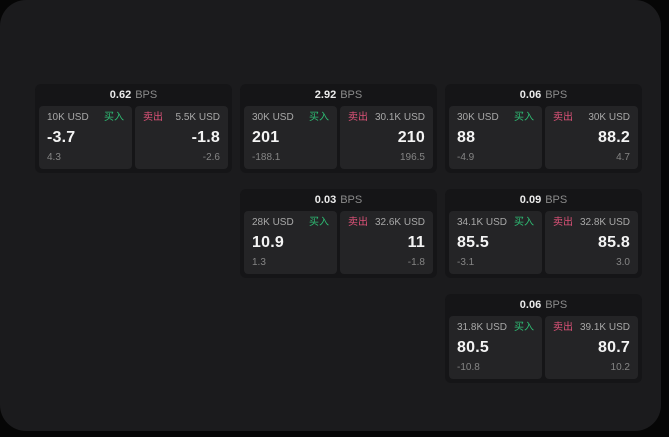 The height and width of the screenshot is (437, 669). Describe the element at coordinates (495, 137) in the screenshot. I see `buy-panel: 30K USD 买入 88 -4.9` at that location.